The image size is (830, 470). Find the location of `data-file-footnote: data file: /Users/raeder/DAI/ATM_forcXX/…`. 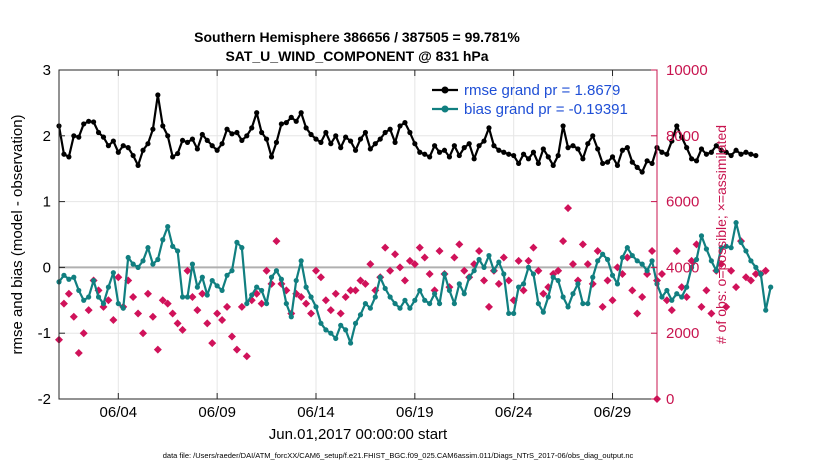

data-file-footnote: data file: /Users/raeder/DAI/ATM_forcXX/… is located at coordinates (398, 455).